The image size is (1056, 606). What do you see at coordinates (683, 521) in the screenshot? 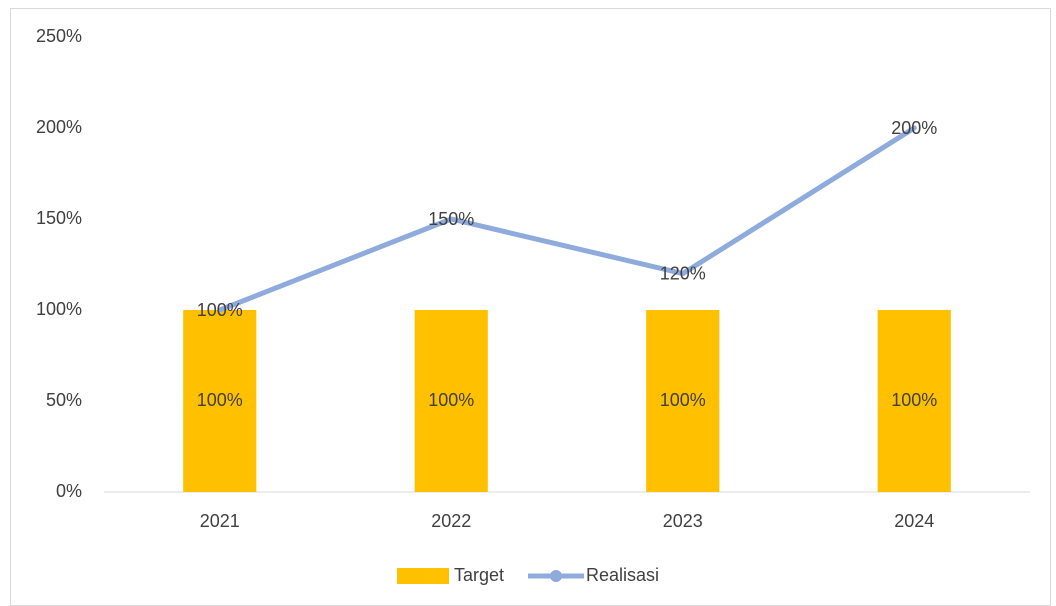
I see `x-tick-label: 2023` at bounding box center [683, 521].